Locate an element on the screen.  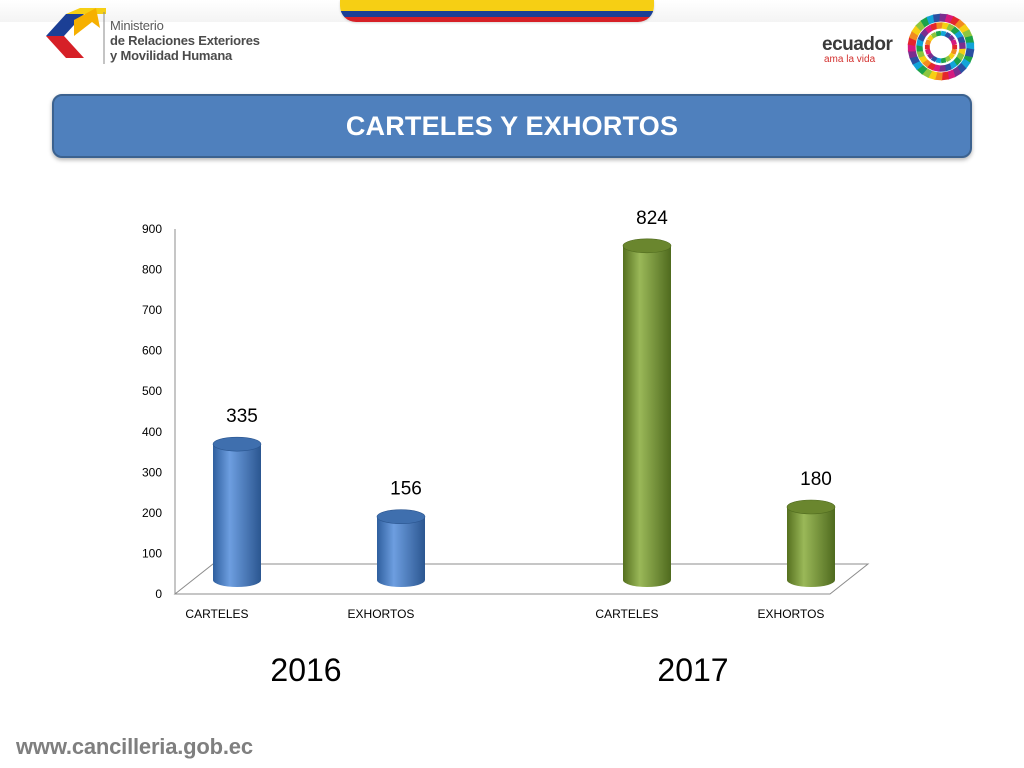
y-tick-label: 300 is located at coordinates (152, 472).